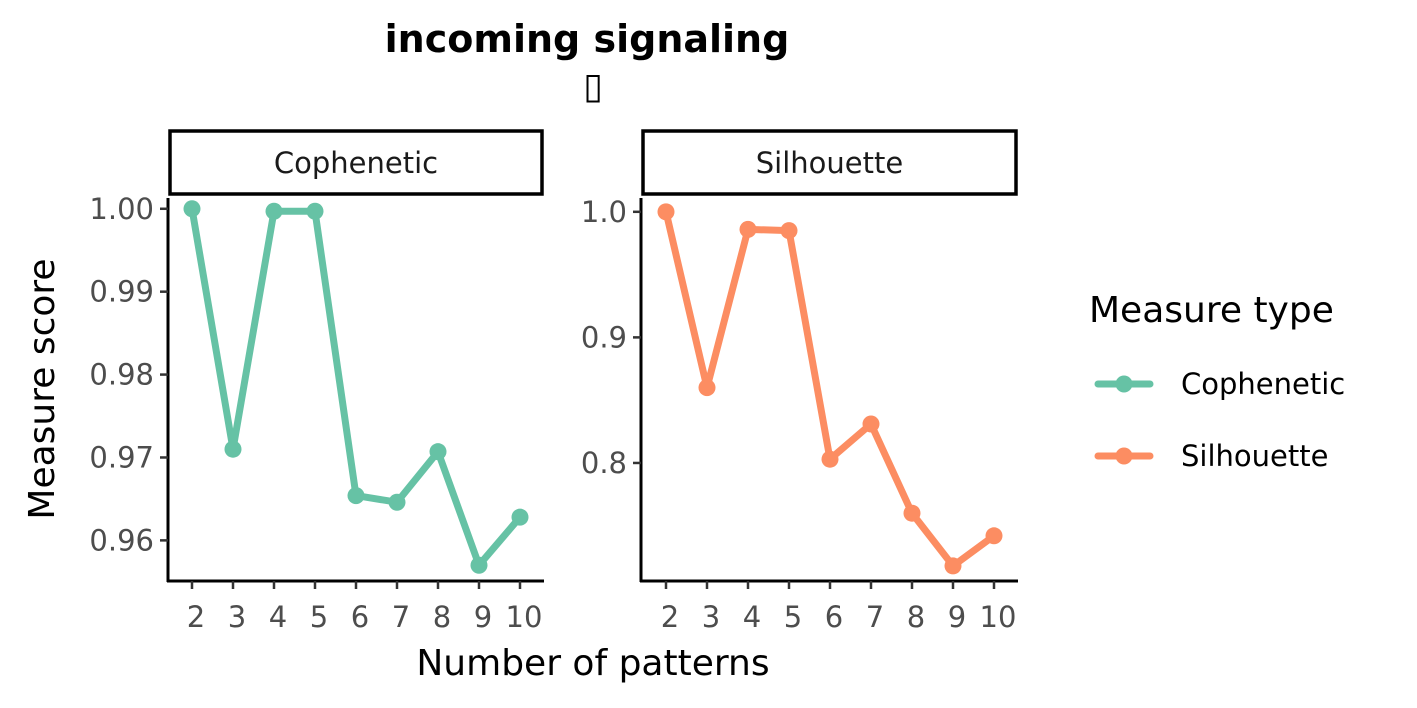  I want to click on y-tick-label: 0.99, so click(121, 292).